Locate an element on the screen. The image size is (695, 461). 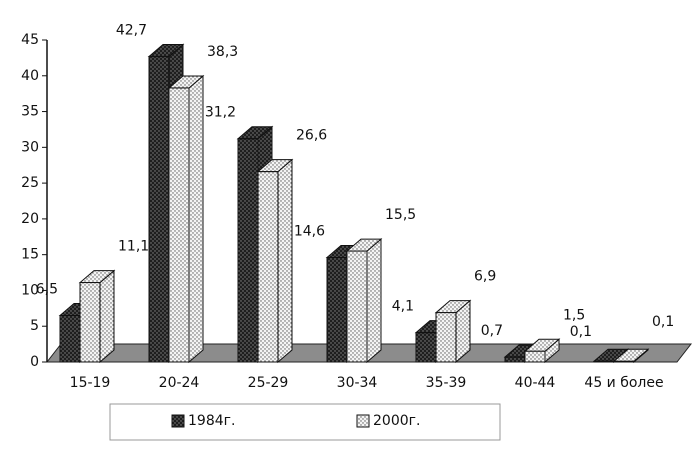
value-label: 15,5 is located at coordinates (400, 215).